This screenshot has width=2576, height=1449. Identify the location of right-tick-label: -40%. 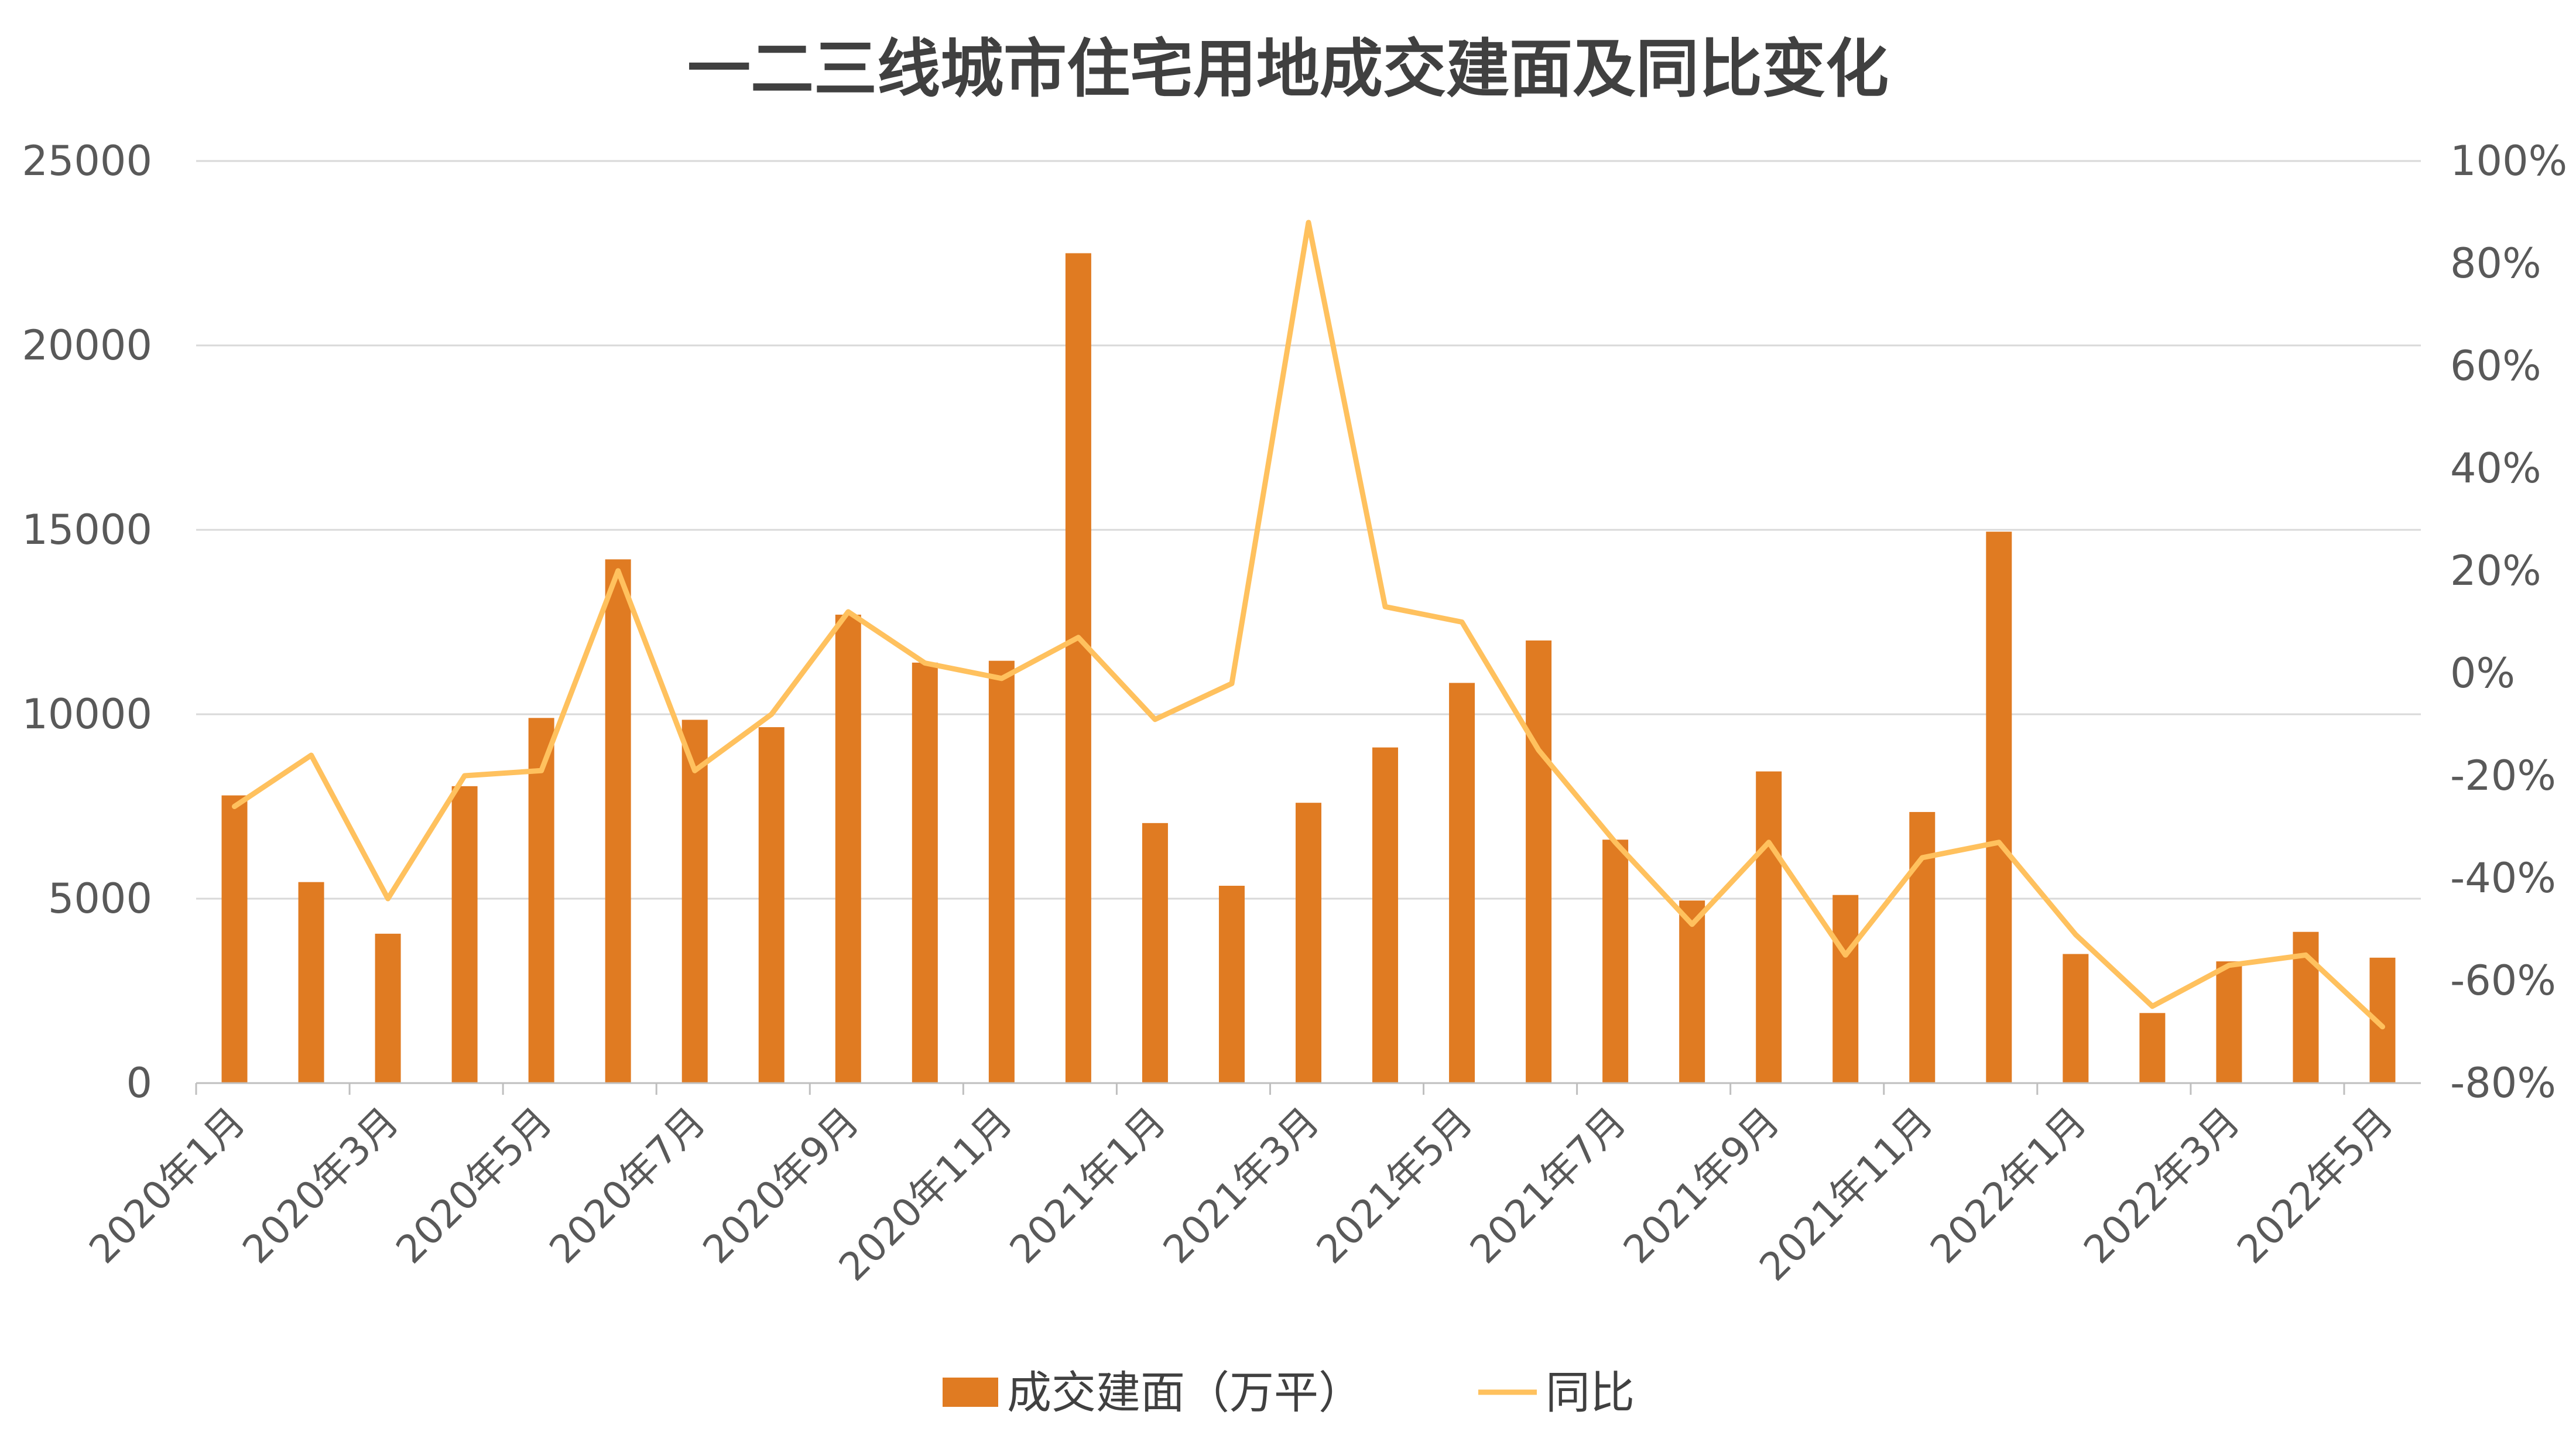
(2503, 878).